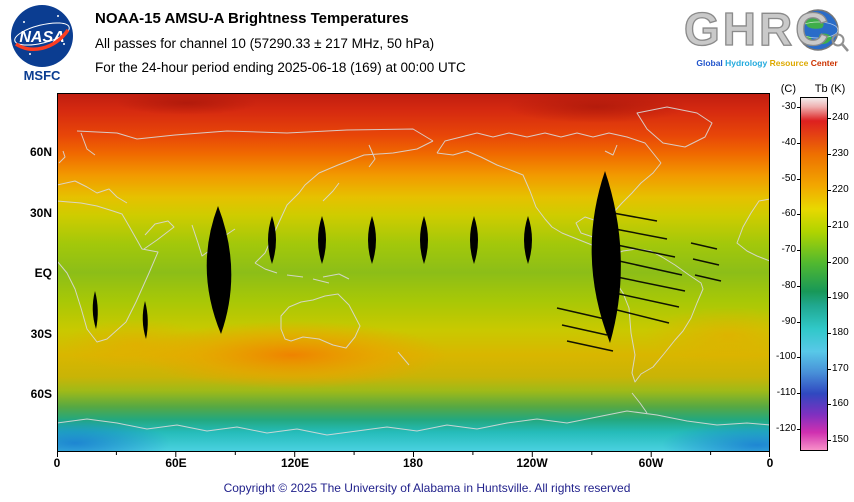 Image resolution: width=854 pixels, height=502 pixels. Describe the element at coordinates (824, 63) in the screenshot. I see `tagline-word-center: Center` at that location.